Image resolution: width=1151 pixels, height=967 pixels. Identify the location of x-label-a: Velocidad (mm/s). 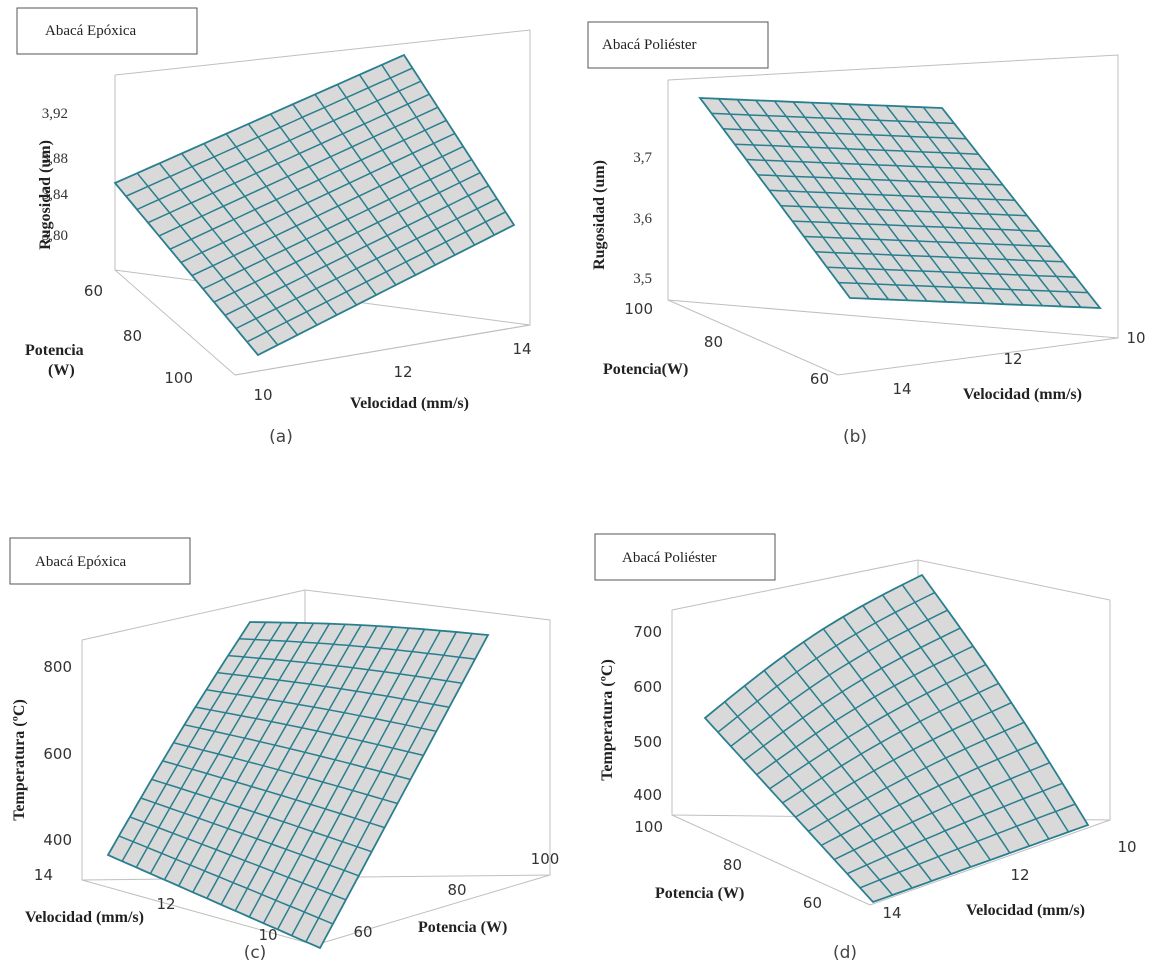
(409, 403).